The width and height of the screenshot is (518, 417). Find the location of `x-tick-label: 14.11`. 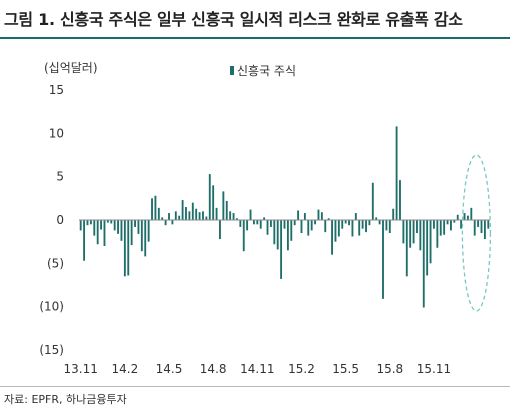

x-tick-label: 14.11 is located at coordinates (257, 369).